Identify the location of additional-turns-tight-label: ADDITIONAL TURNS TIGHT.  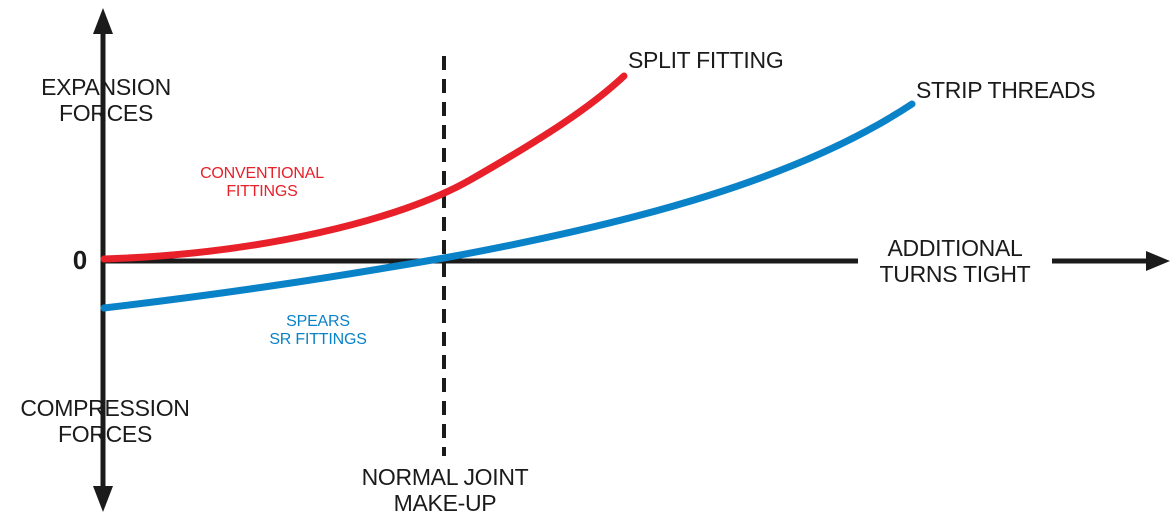
(955, 261).